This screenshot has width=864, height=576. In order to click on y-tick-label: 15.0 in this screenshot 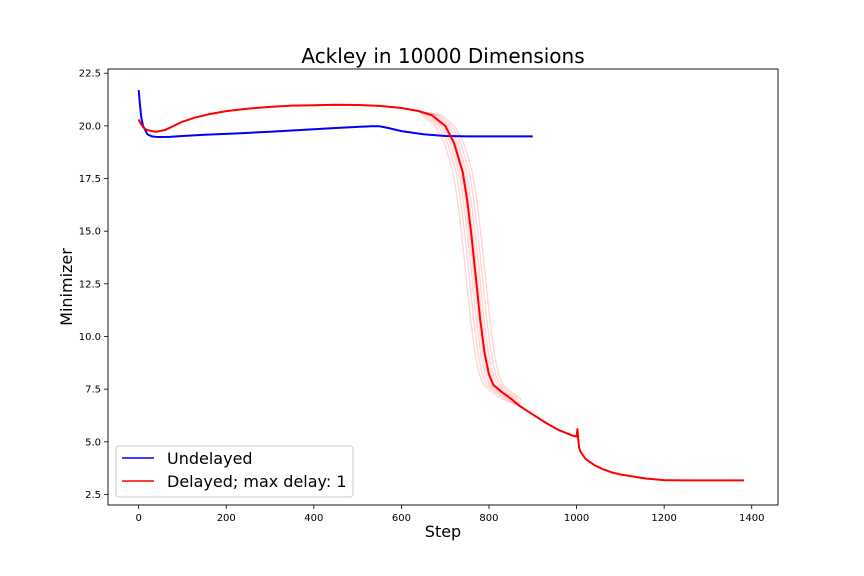, I will do `click(90, 232)`.